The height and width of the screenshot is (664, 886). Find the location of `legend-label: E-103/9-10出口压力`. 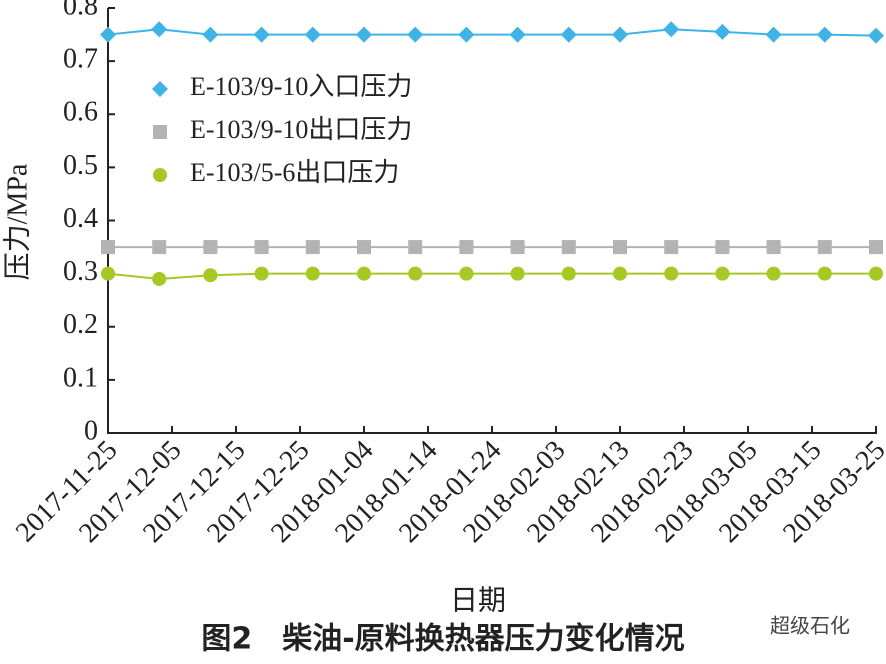

legend-label: E-103/9-10出口压力 is located at coordinates (301, 129).